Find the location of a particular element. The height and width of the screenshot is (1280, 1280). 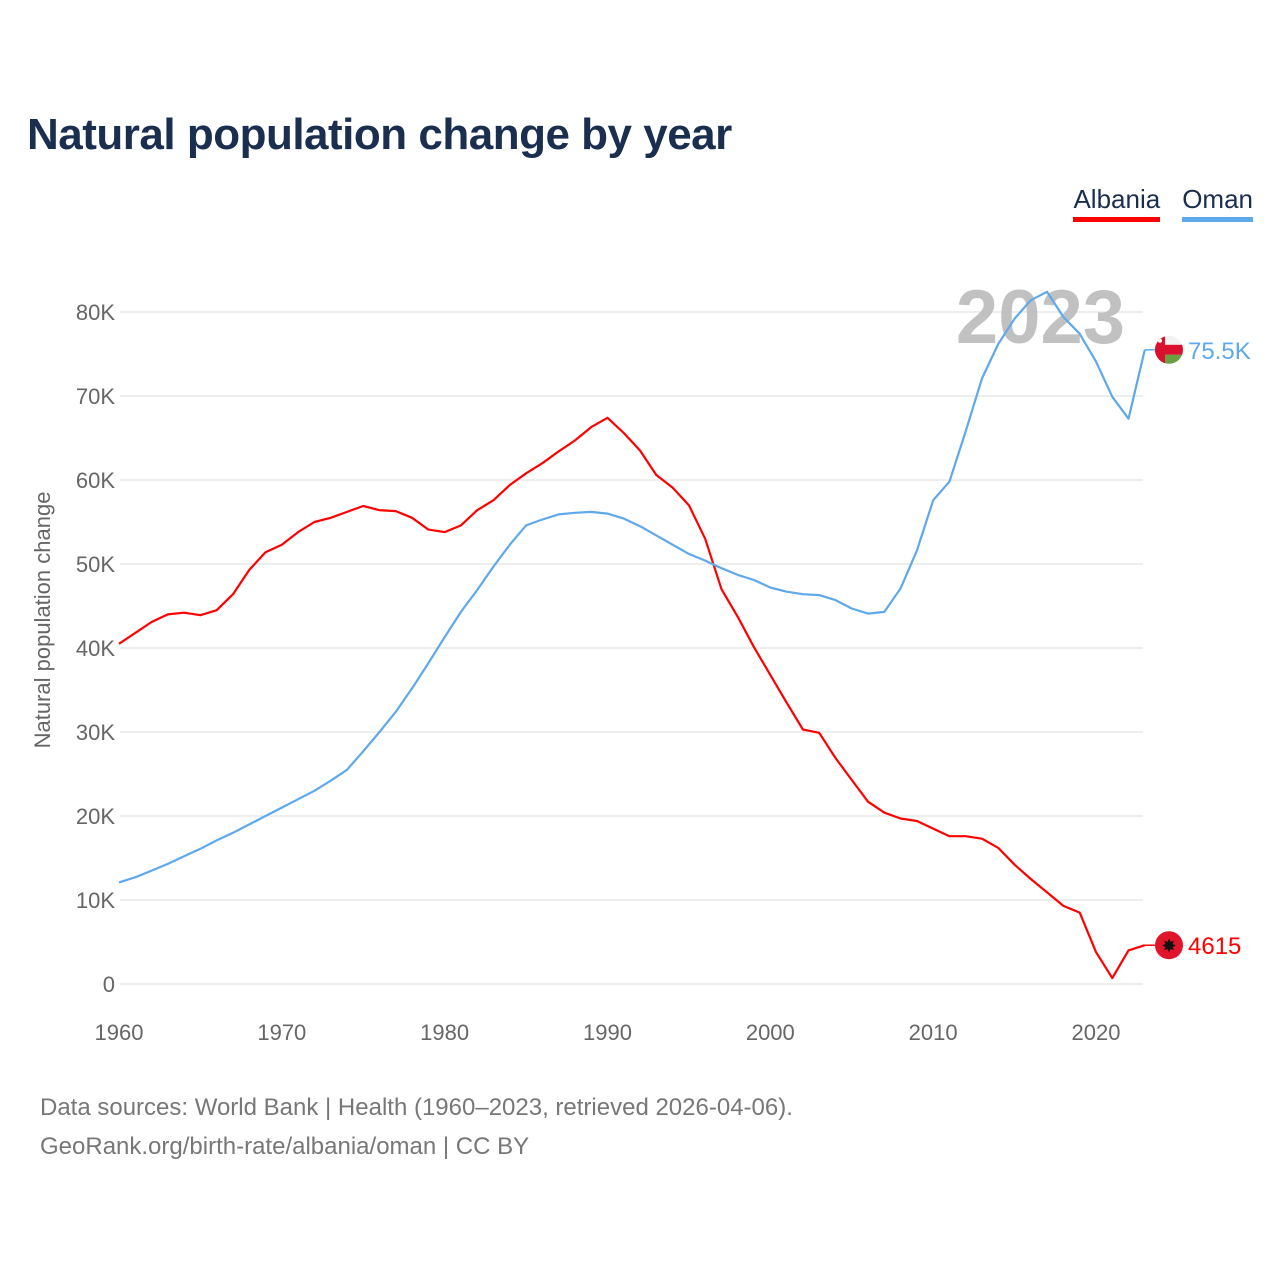

y-tick-label: 50K is located at coordinates (95, 564).